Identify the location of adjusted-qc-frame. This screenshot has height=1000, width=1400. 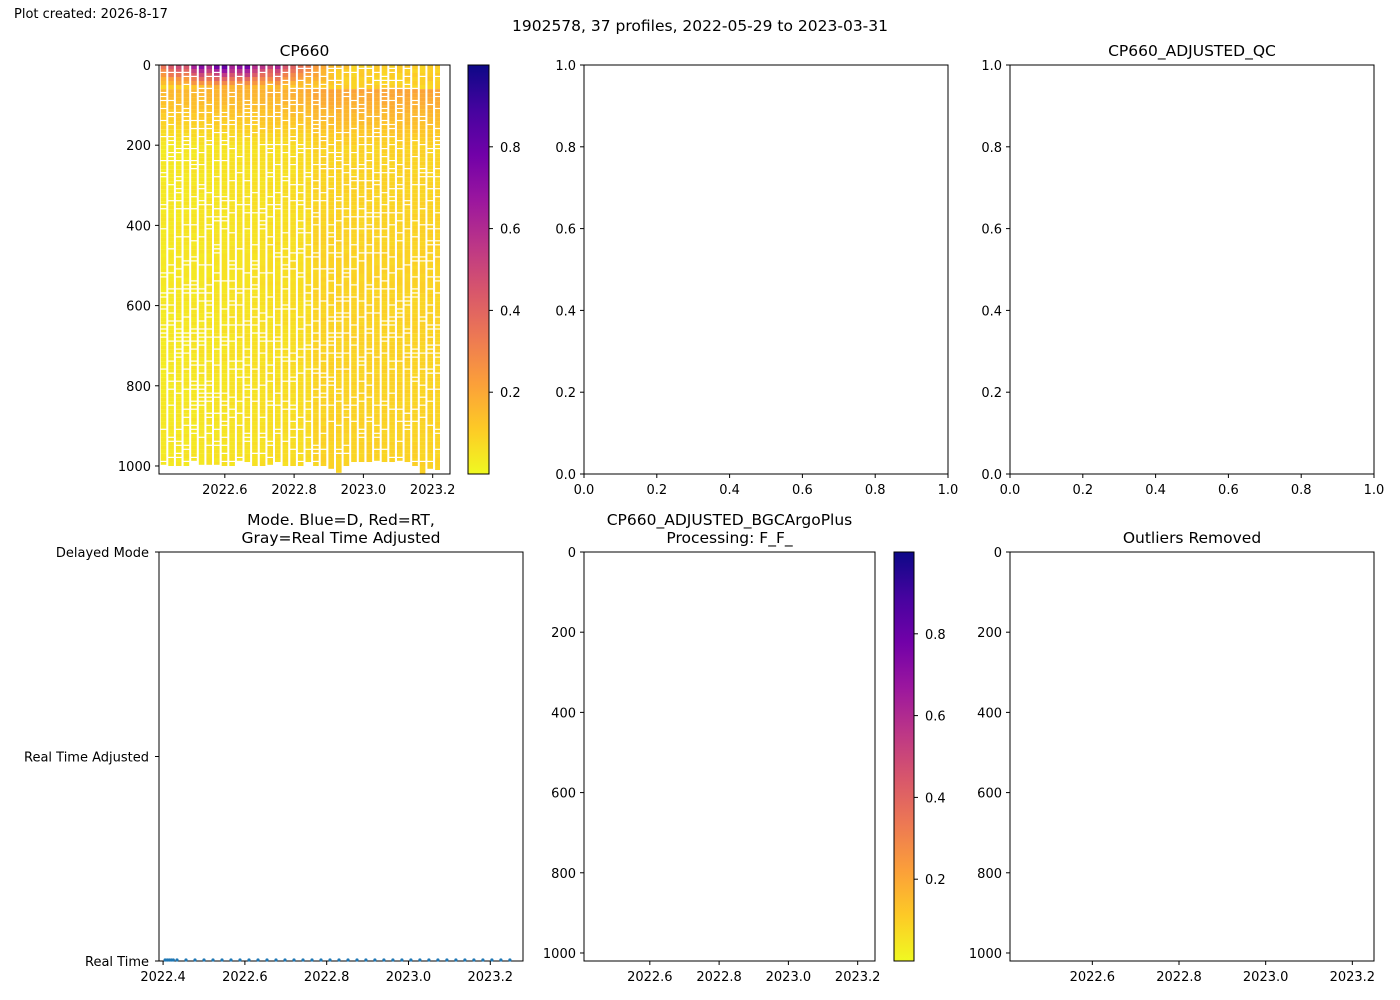
(1192, 269).